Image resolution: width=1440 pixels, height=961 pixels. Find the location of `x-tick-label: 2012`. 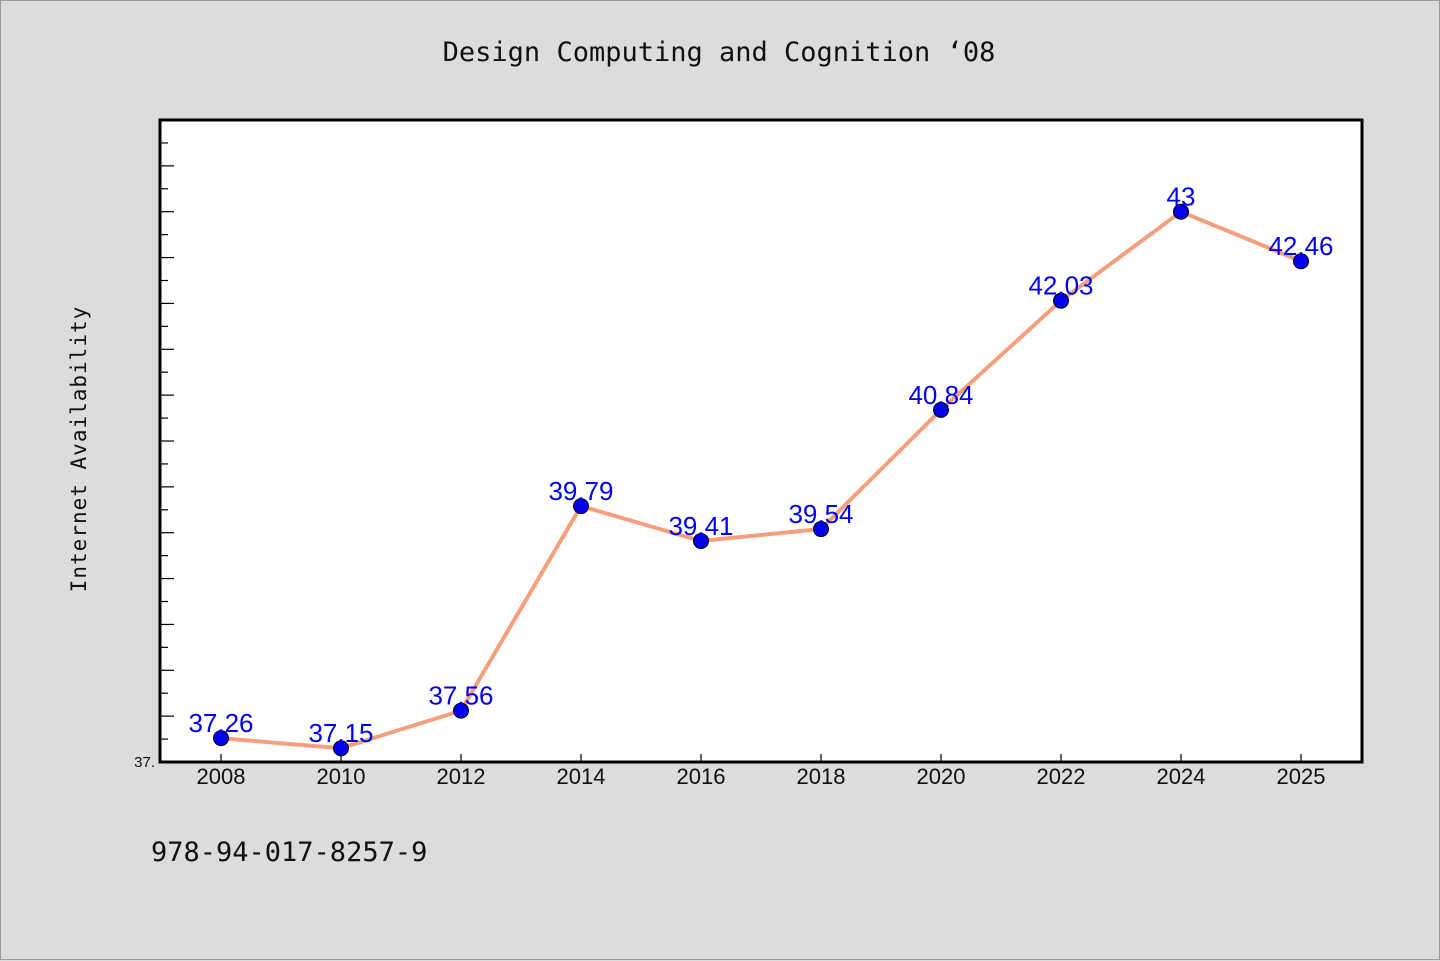

x-tick-label: 2012 is located at coordinates (461, 776).